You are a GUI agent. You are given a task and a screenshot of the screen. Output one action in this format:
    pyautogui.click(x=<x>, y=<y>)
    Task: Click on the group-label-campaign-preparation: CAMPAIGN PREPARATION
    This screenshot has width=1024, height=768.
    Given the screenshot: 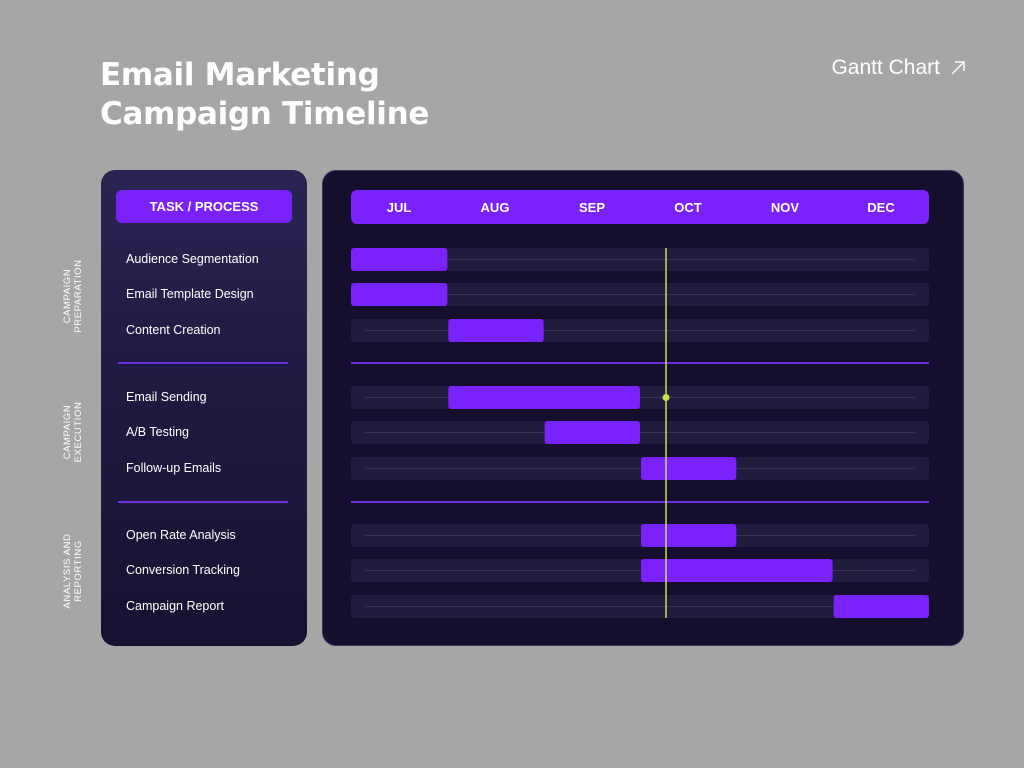 What is the action you would take?
    pyautogui.click(x=73, y=295)
    